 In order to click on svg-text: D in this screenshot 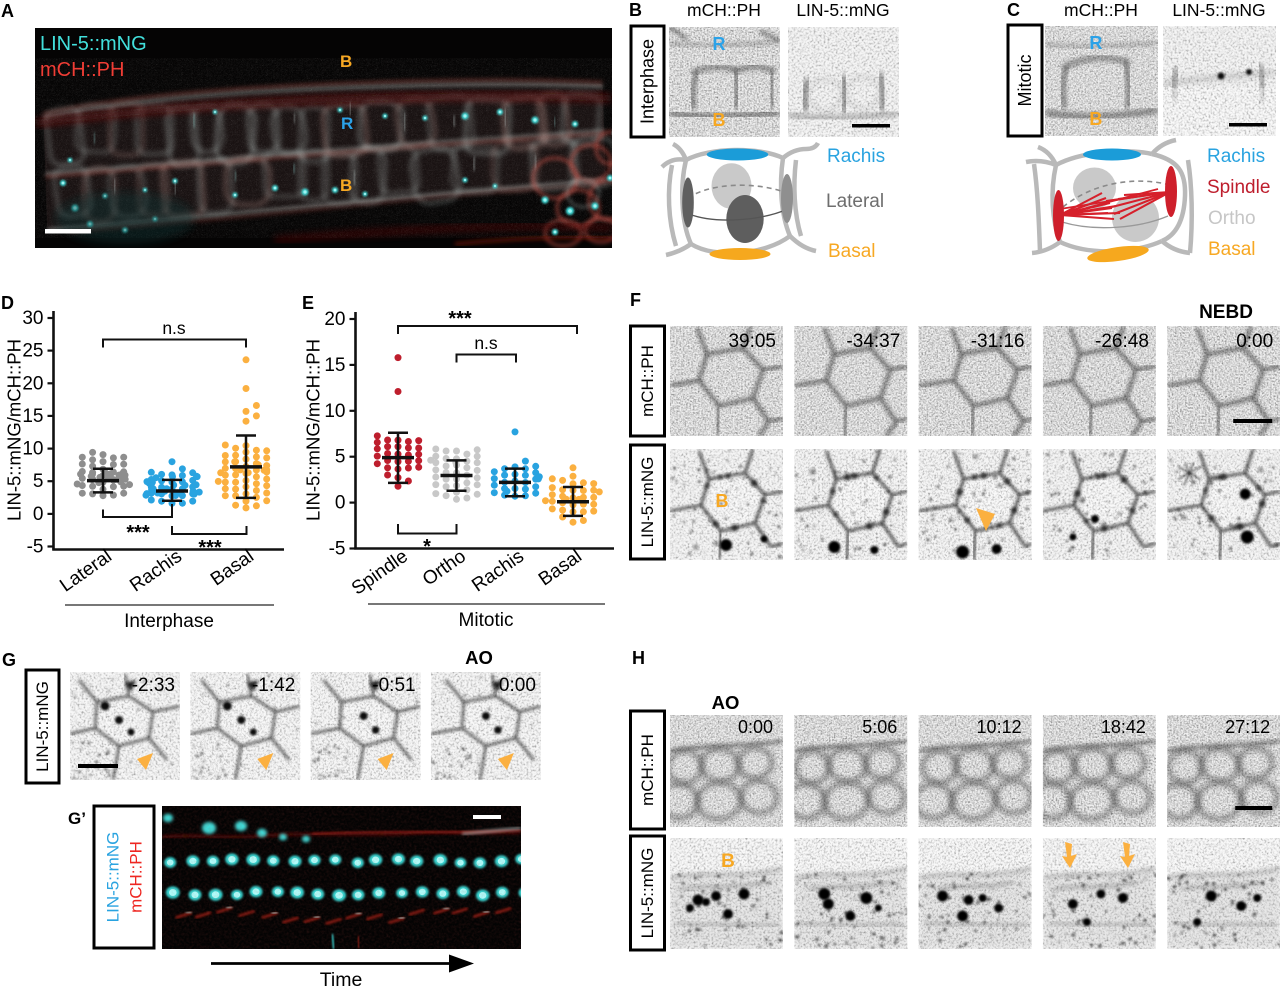, I will do `click(7, 303)`.